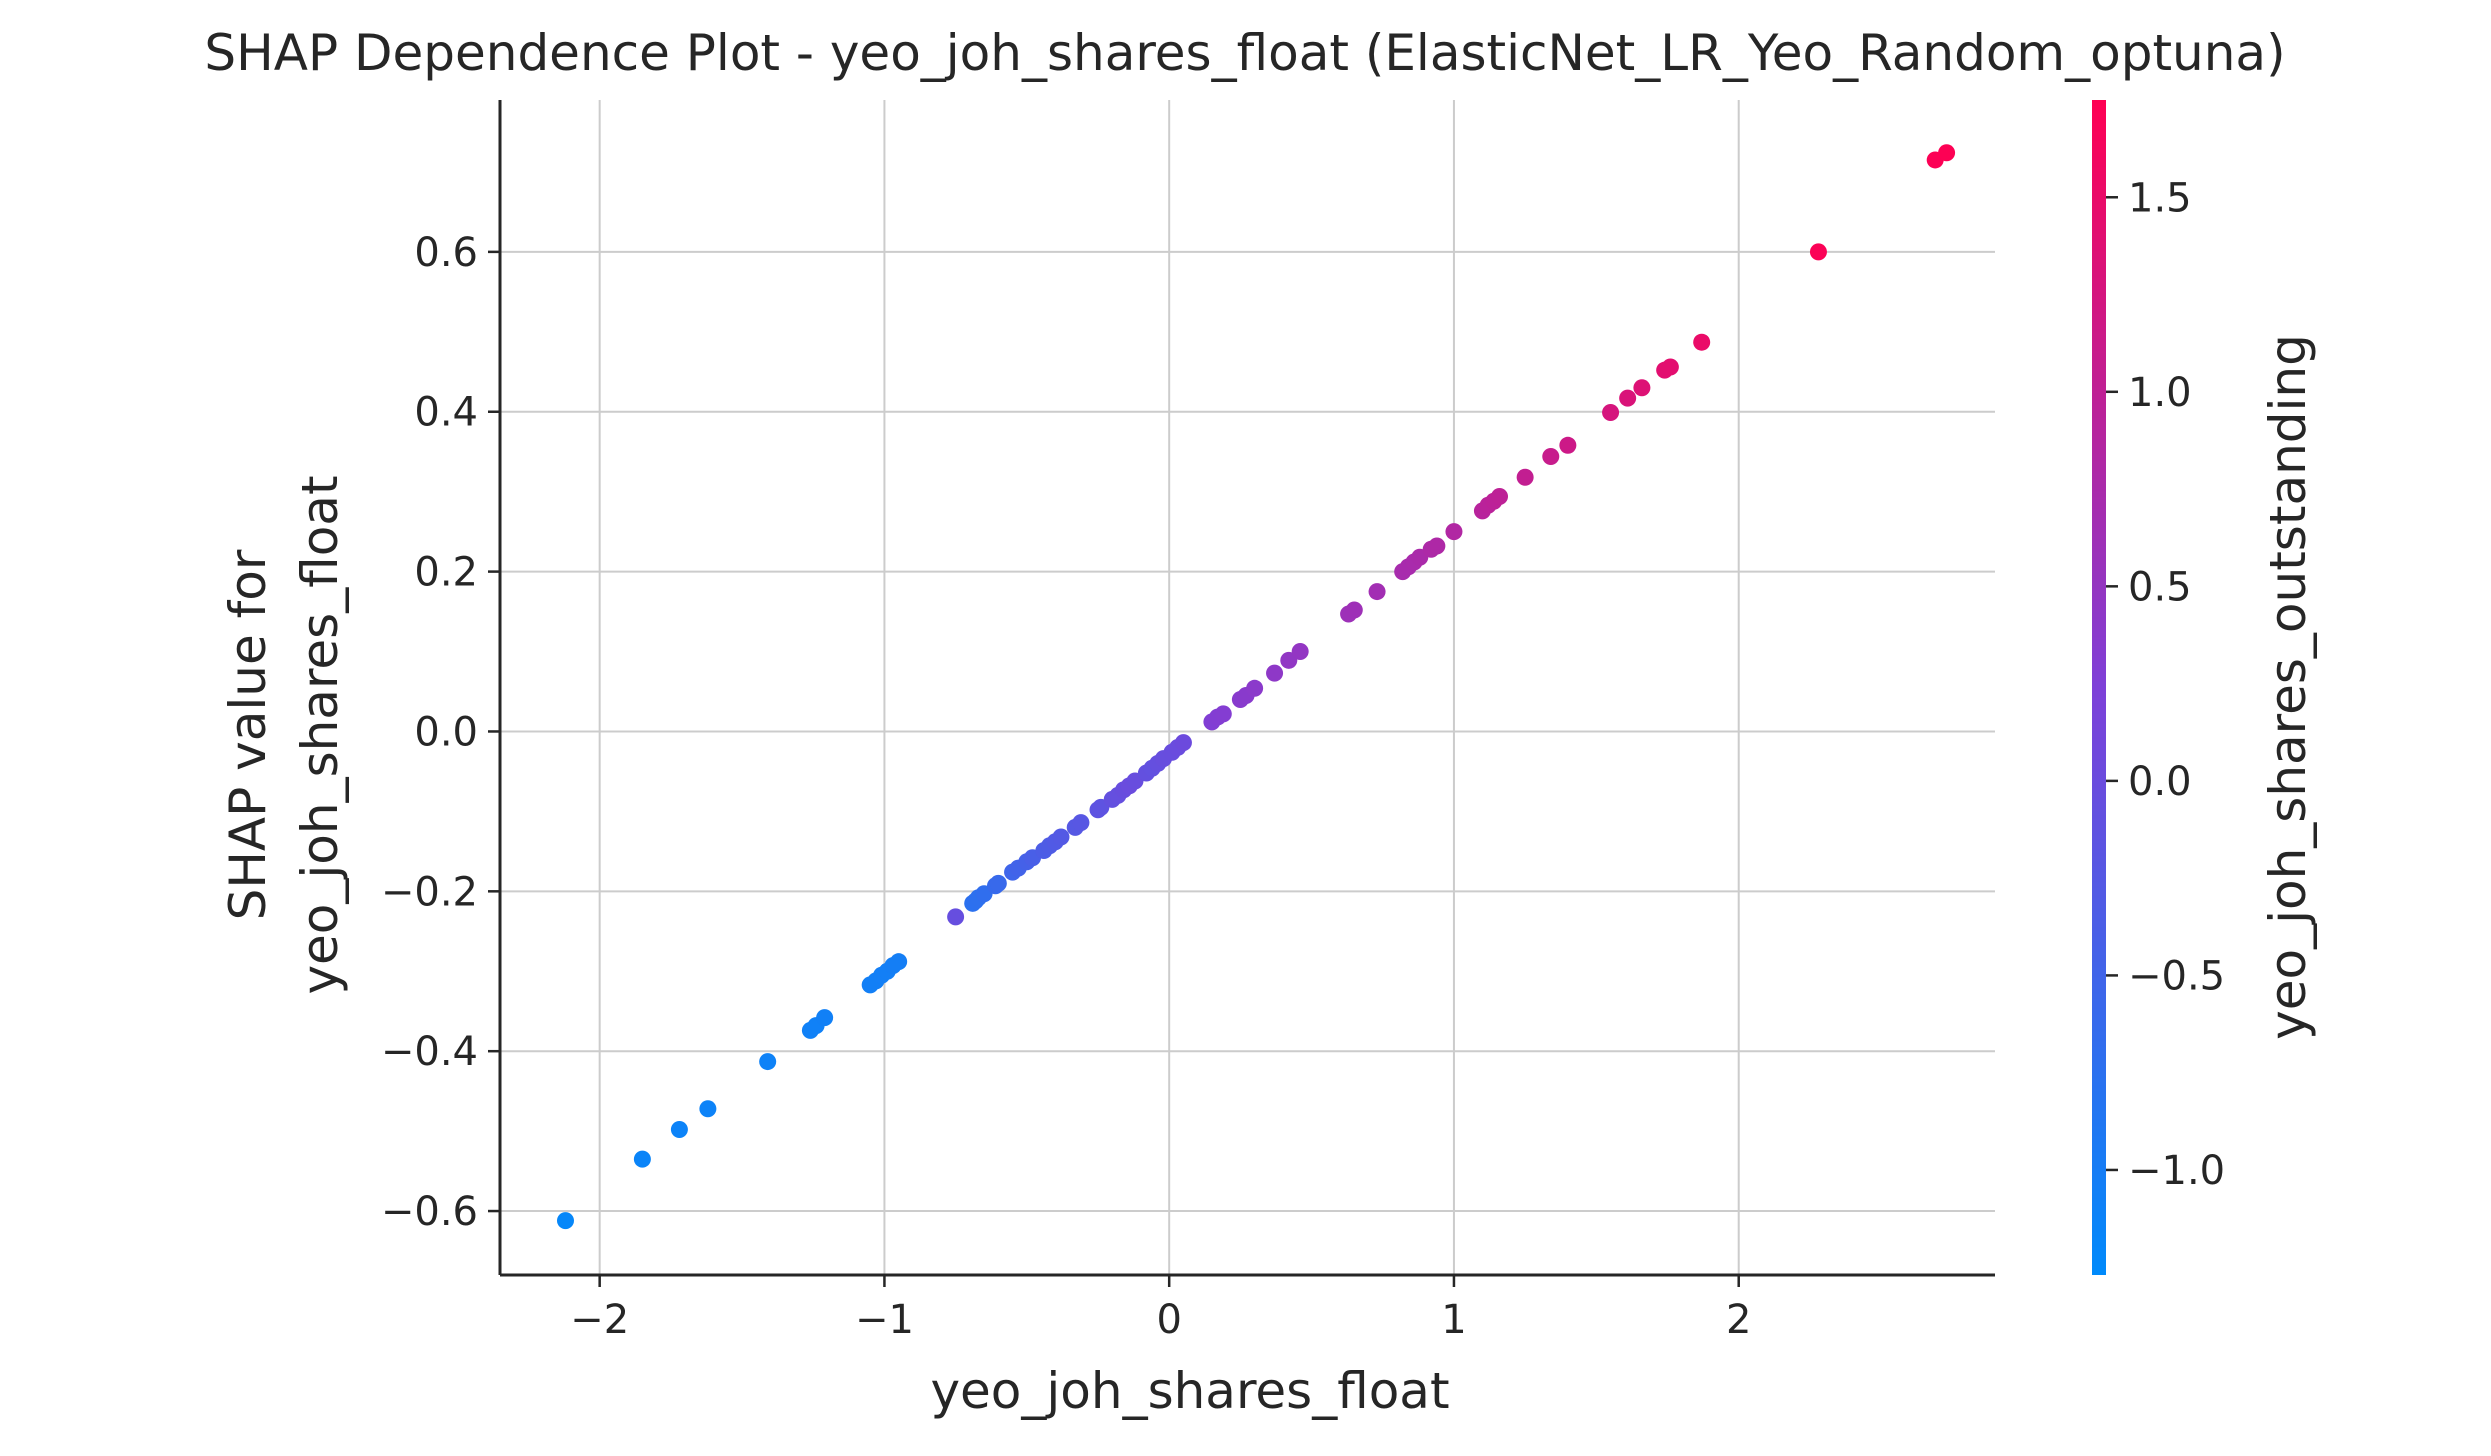  What do you see at coordinates (446, 732) in the screenshot?
I see `y-tick-label: 0.0` at bounding box center [446, 732].